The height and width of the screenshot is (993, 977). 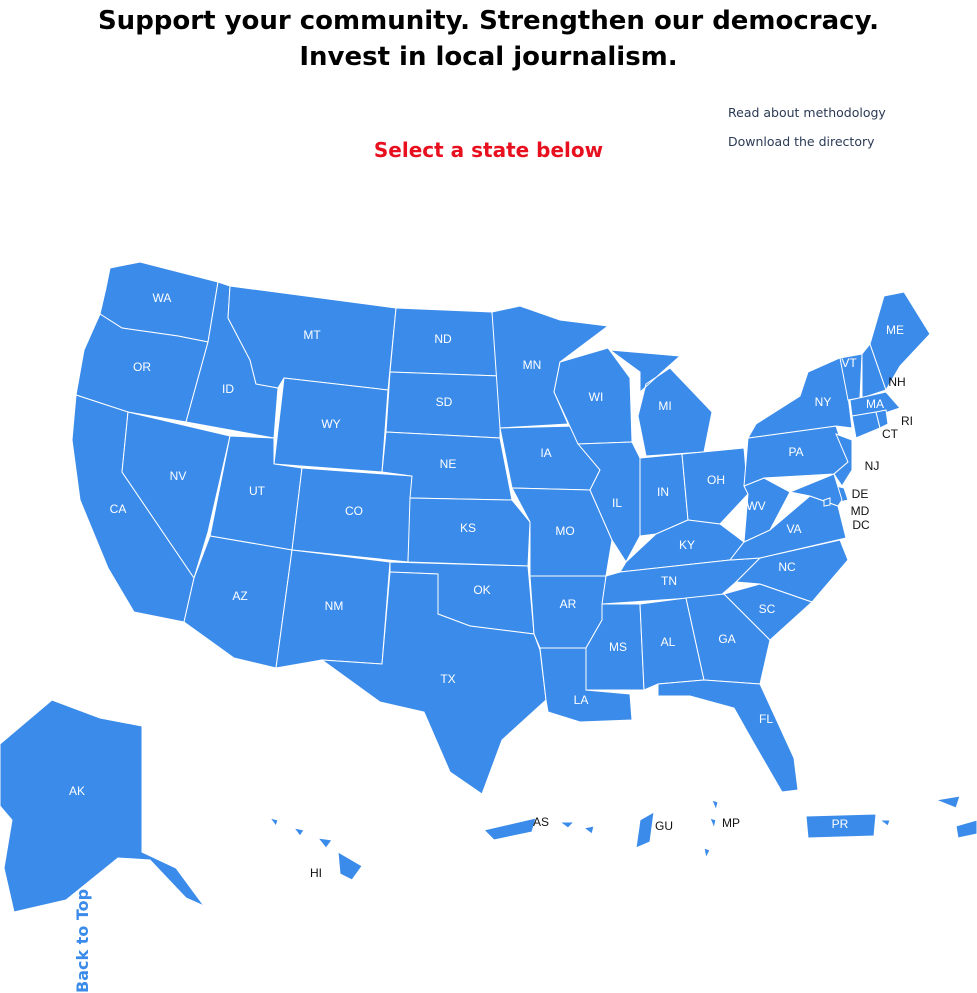 I want to click on state-label-ca: CA, so click(x=118, y=509).